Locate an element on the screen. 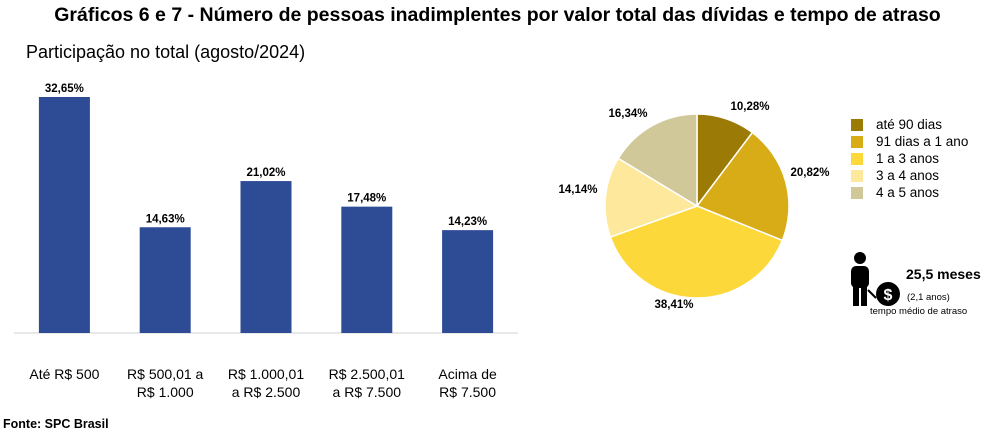 The width and height of the screenshot is (995, 438). bar-data-label: 14,23% is located at coordinates (467, 222).